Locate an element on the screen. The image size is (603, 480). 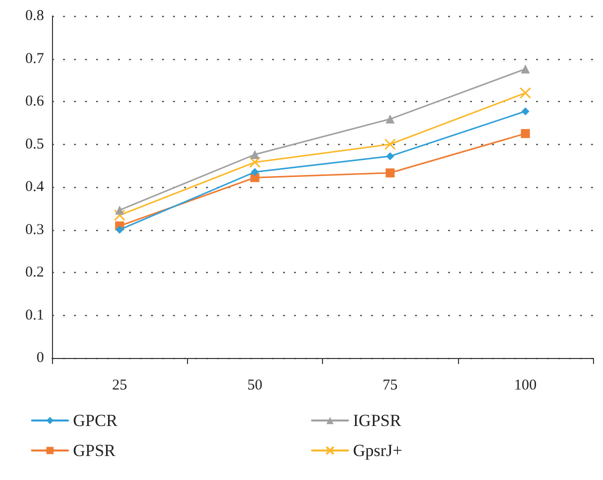
y-tick-label: 0.8 is located at coordinates (34, 16).